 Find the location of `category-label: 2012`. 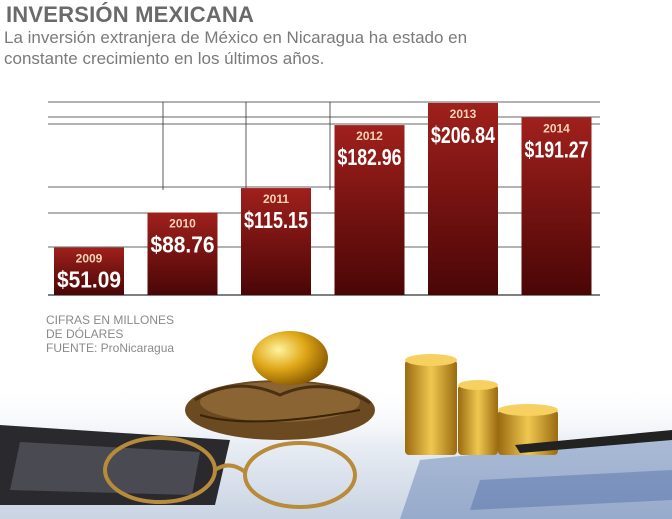

category-label: 2012 is located at coordinates (369, 136).